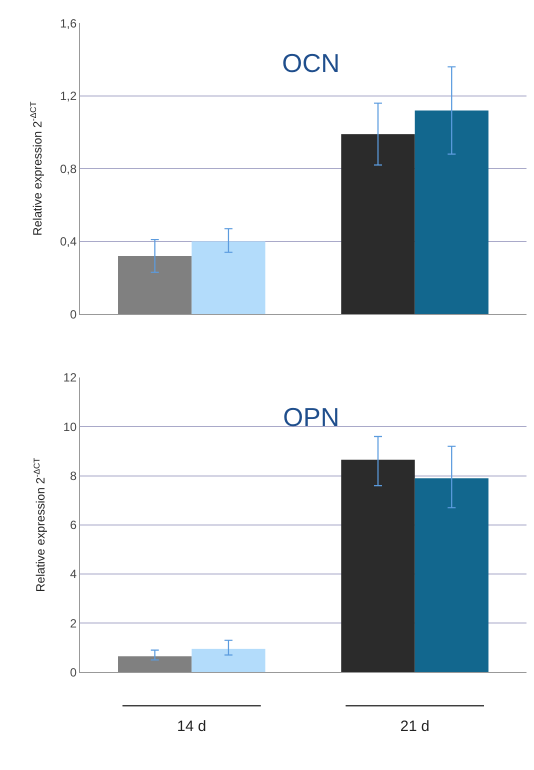  I want to click on y-tick-label: 8, so click(73, 475).